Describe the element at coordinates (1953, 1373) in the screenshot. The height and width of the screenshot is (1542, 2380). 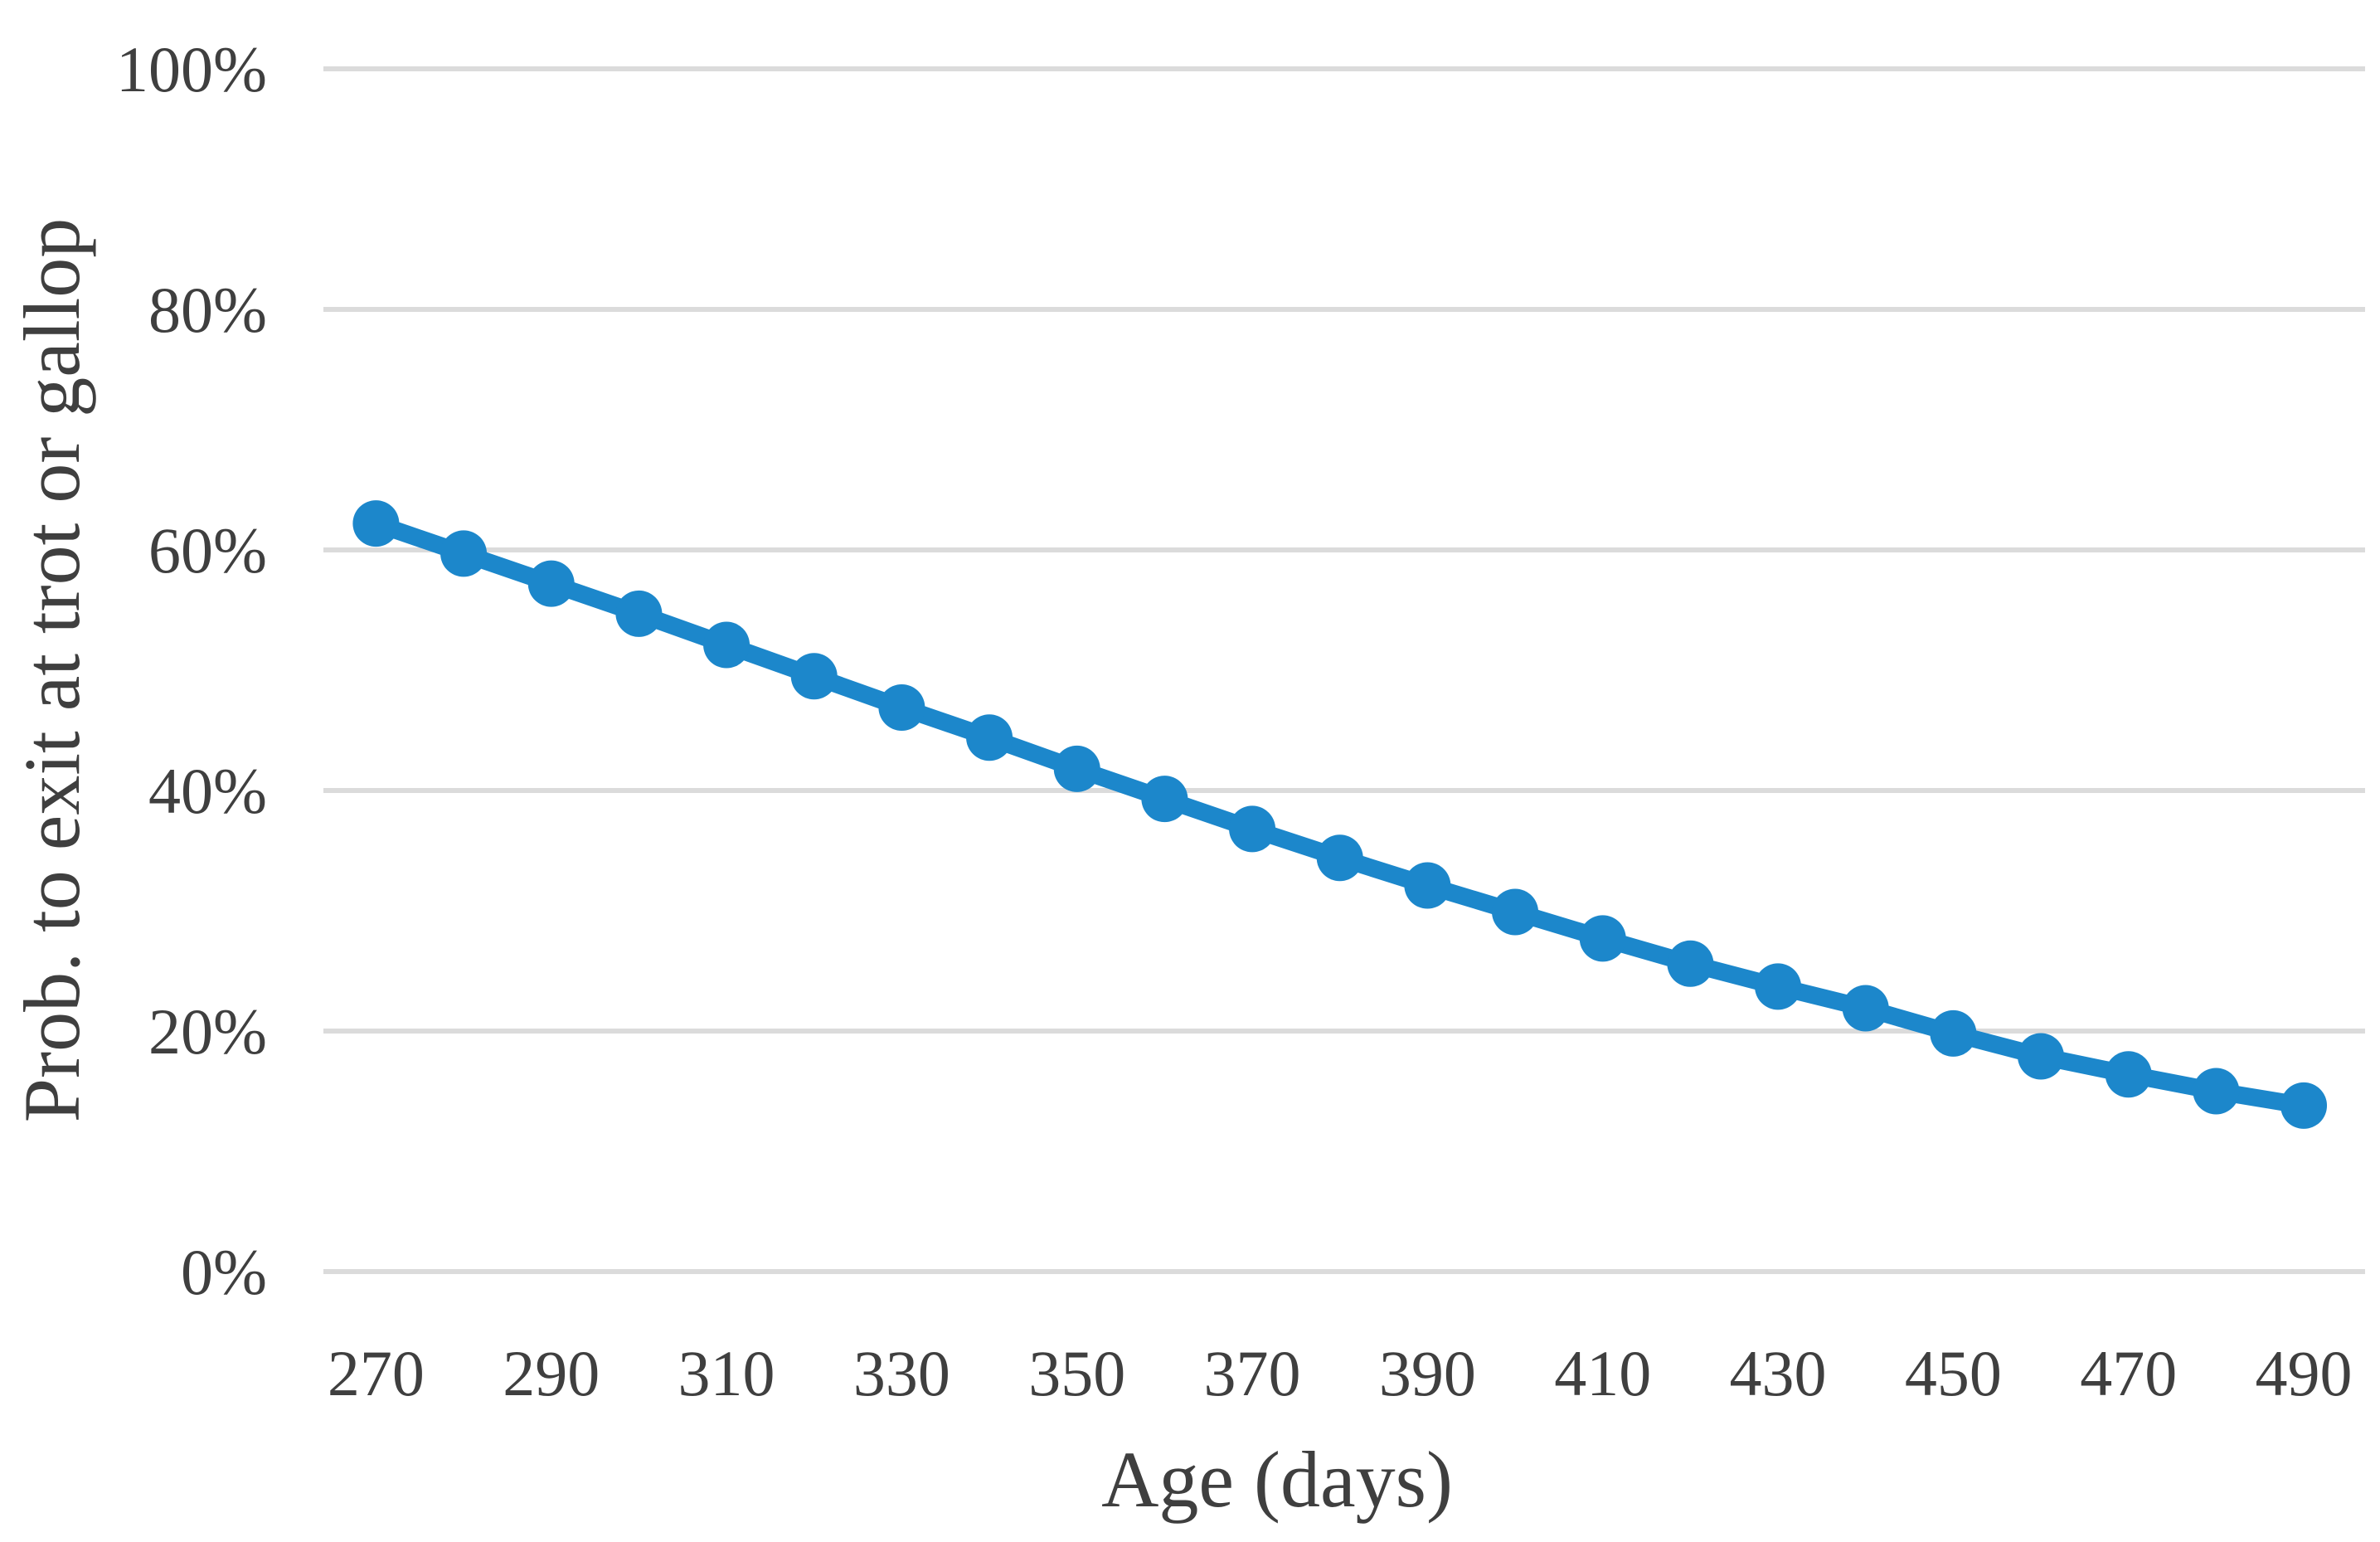
I see `x-tick-label: 450` at that location.